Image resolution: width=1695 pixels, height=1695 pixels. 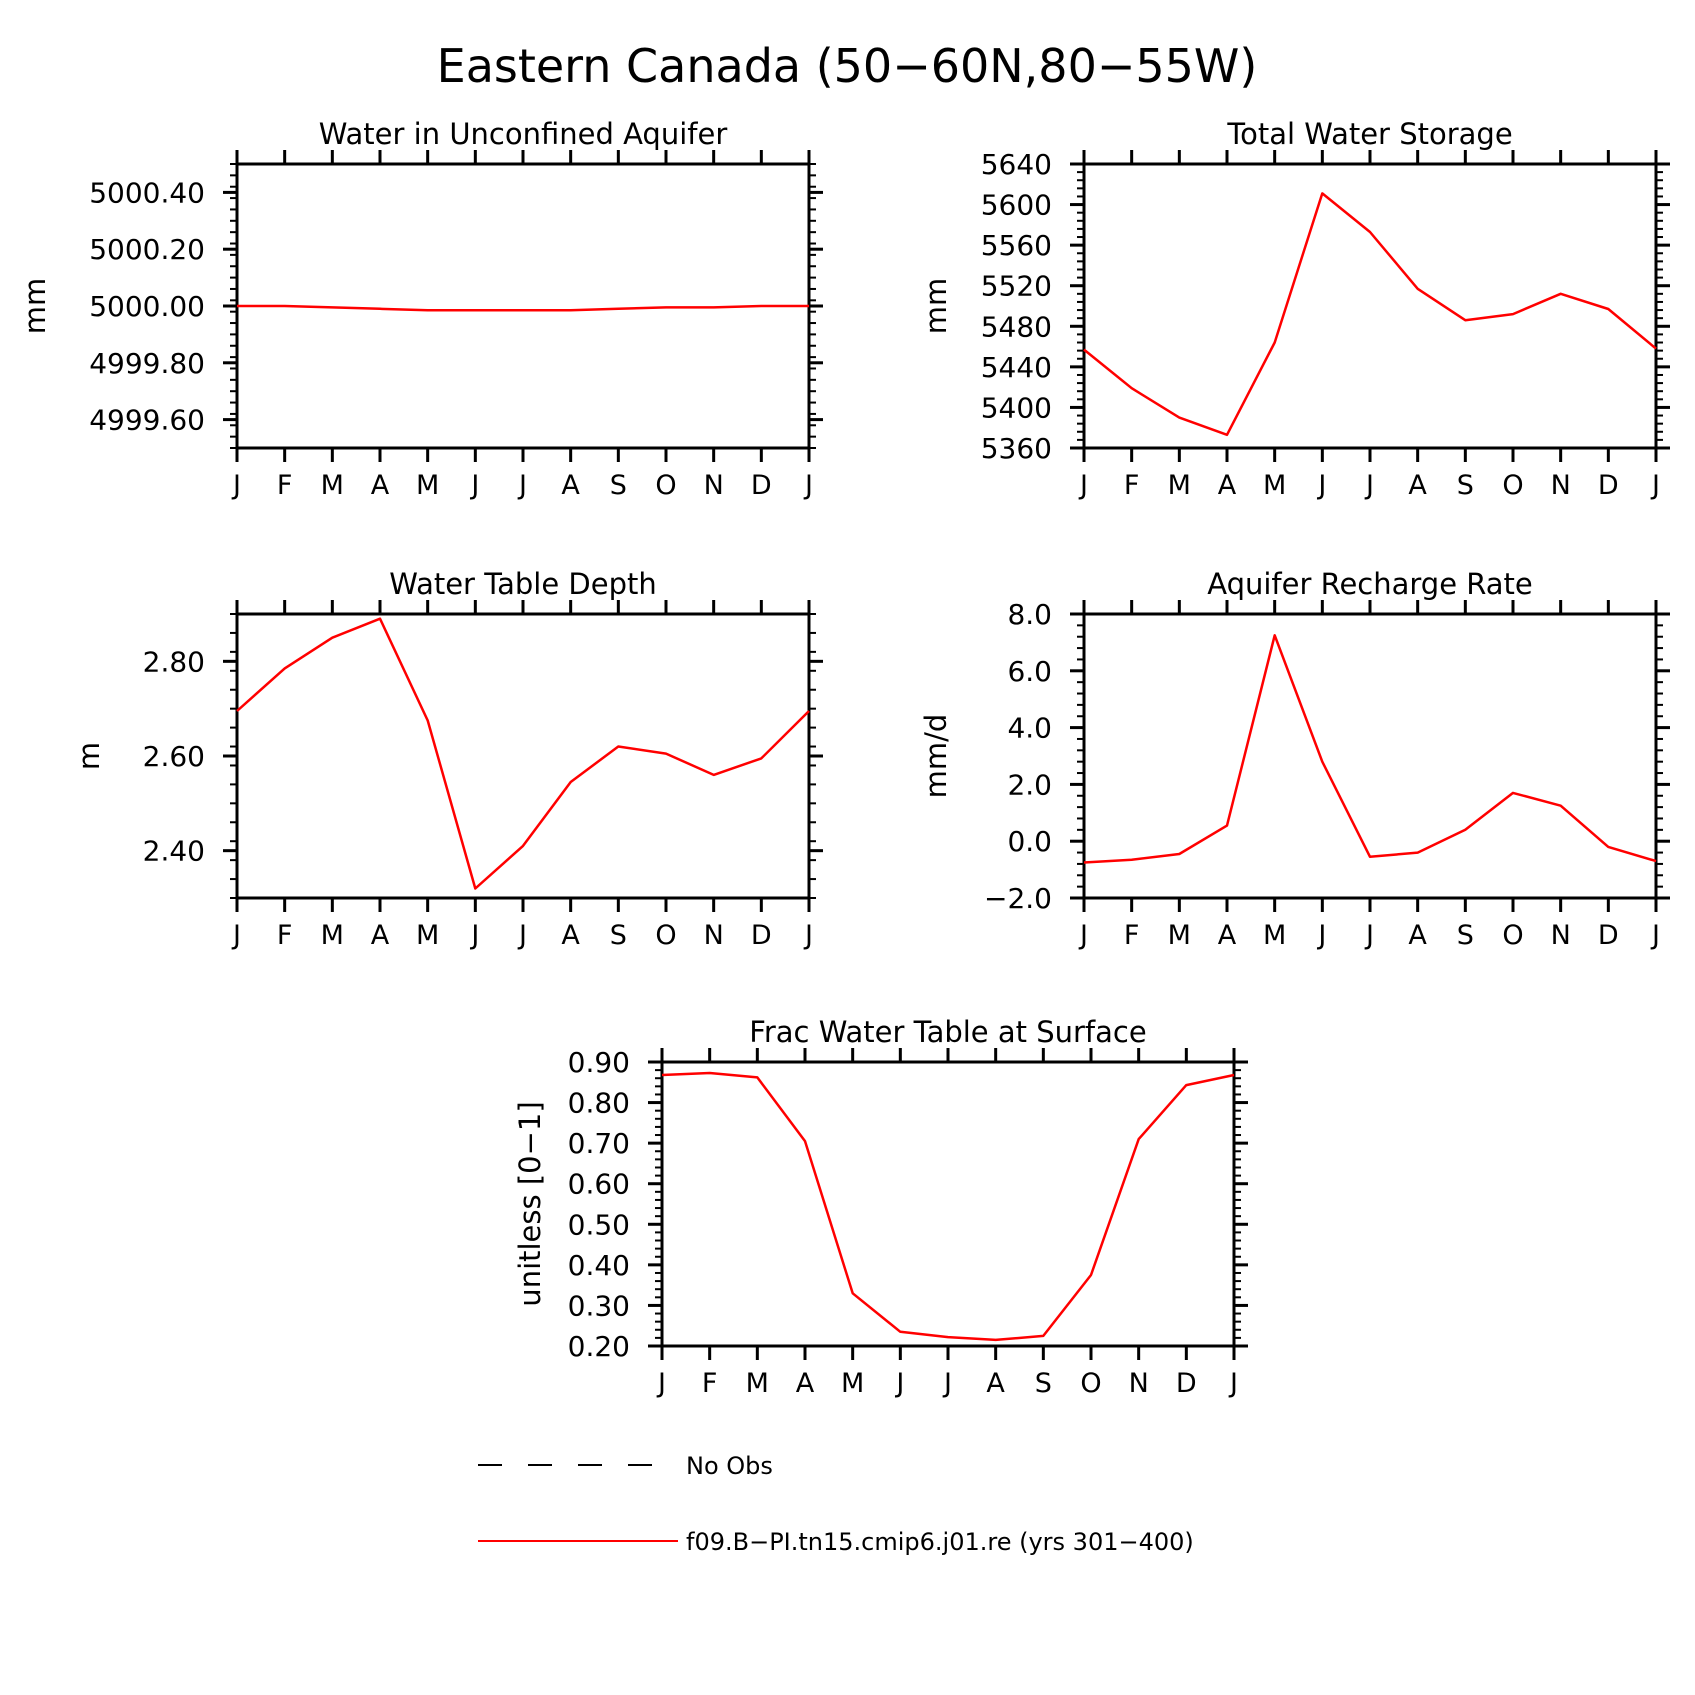 I want to click on y-tick-label: 5000.00, so click(x=147, y=306).